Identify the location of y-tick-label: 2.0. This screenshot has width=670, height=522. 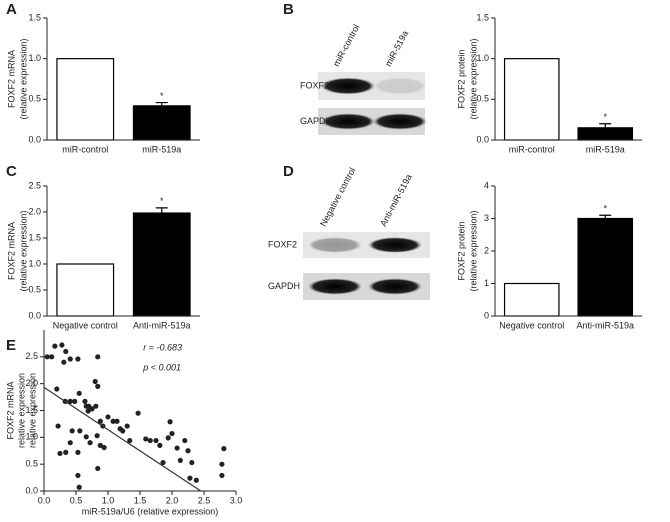
(34, 211).